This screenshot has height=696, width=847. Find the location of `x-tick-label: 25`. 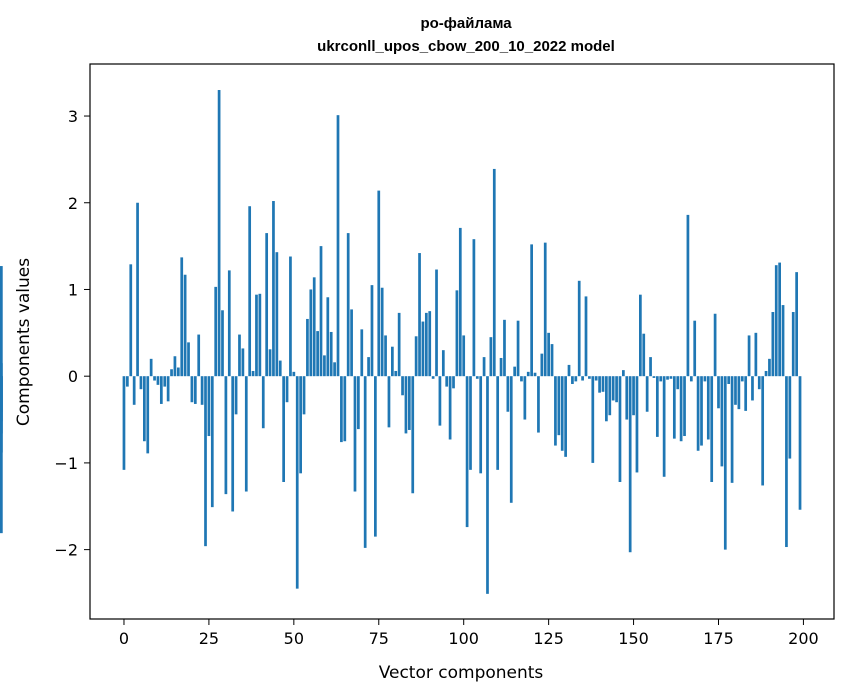

x-tick-label: 25 is located at coordinates (209, 638).